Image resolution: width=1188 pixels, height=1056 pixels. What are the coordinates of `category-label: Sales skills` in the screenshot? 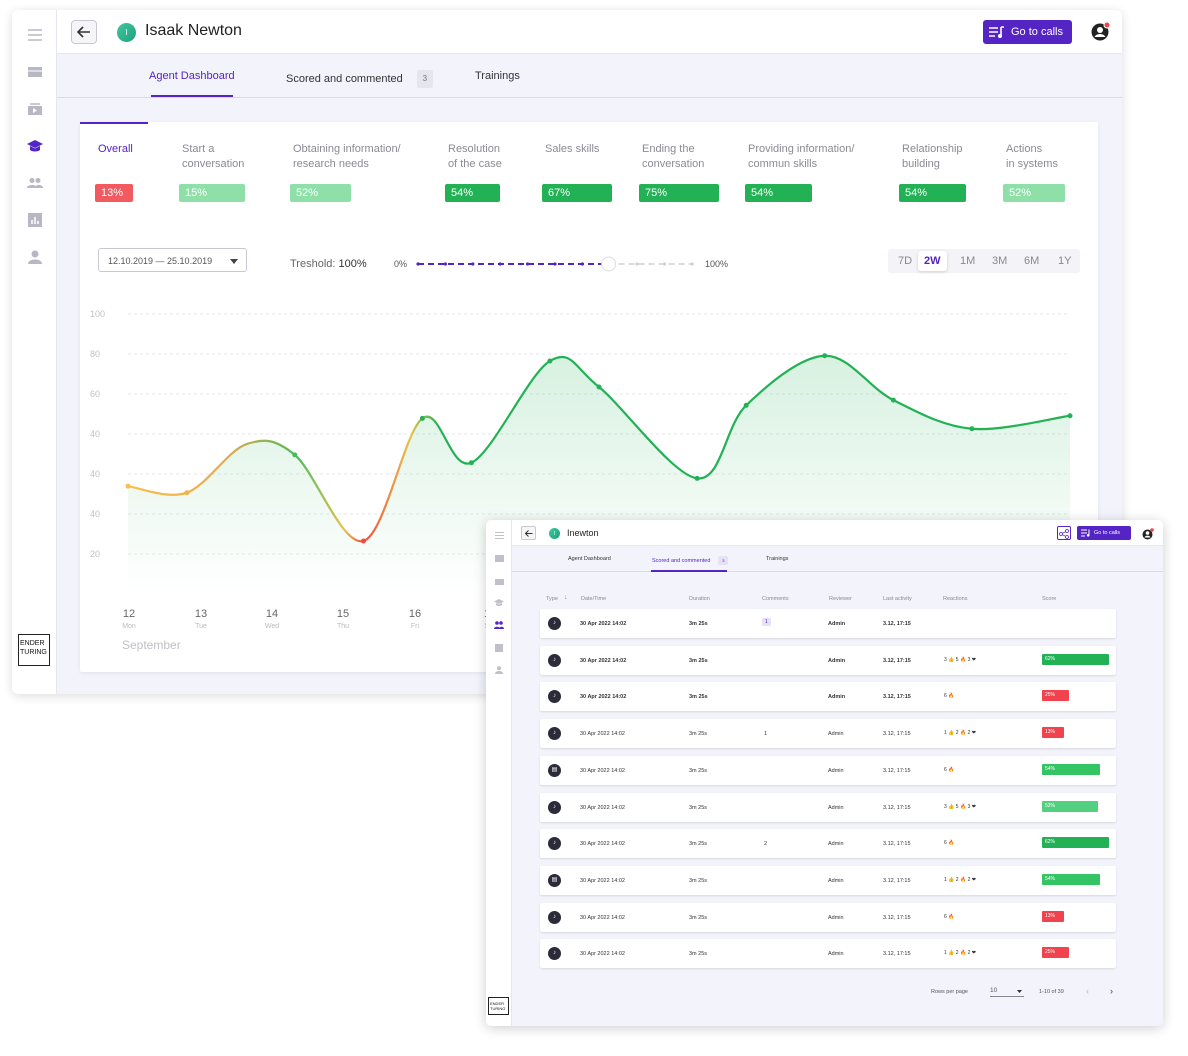 It's located at (572, 149).